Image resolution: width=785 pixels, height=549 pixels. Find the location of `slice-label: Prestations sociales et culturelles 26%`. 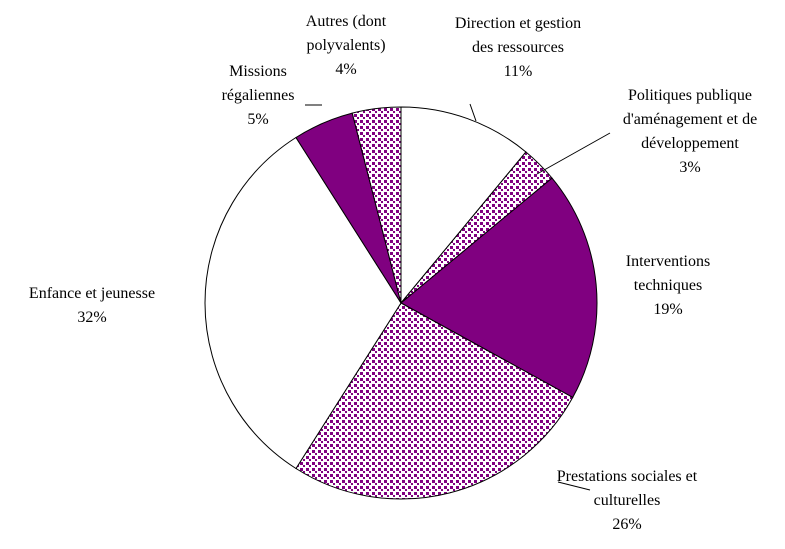

slice-label: Prestations sociales et culturelles 26% is located at coordinates (627, 501).